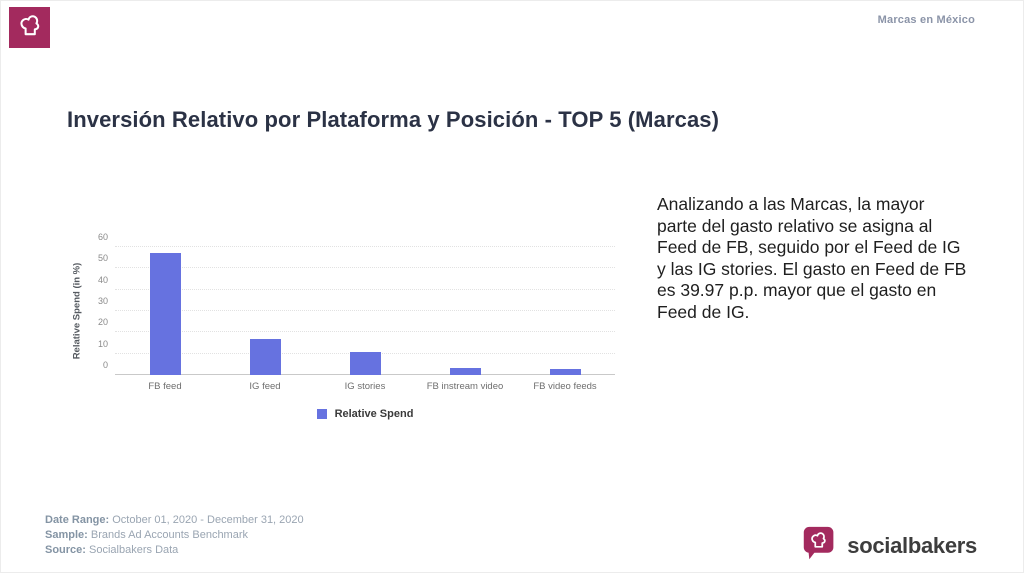  What do you see at coordinates (265, 386) in the screenshot?
I see `x-label-ig-feed: IG feed` at bounding box center [265, 386].